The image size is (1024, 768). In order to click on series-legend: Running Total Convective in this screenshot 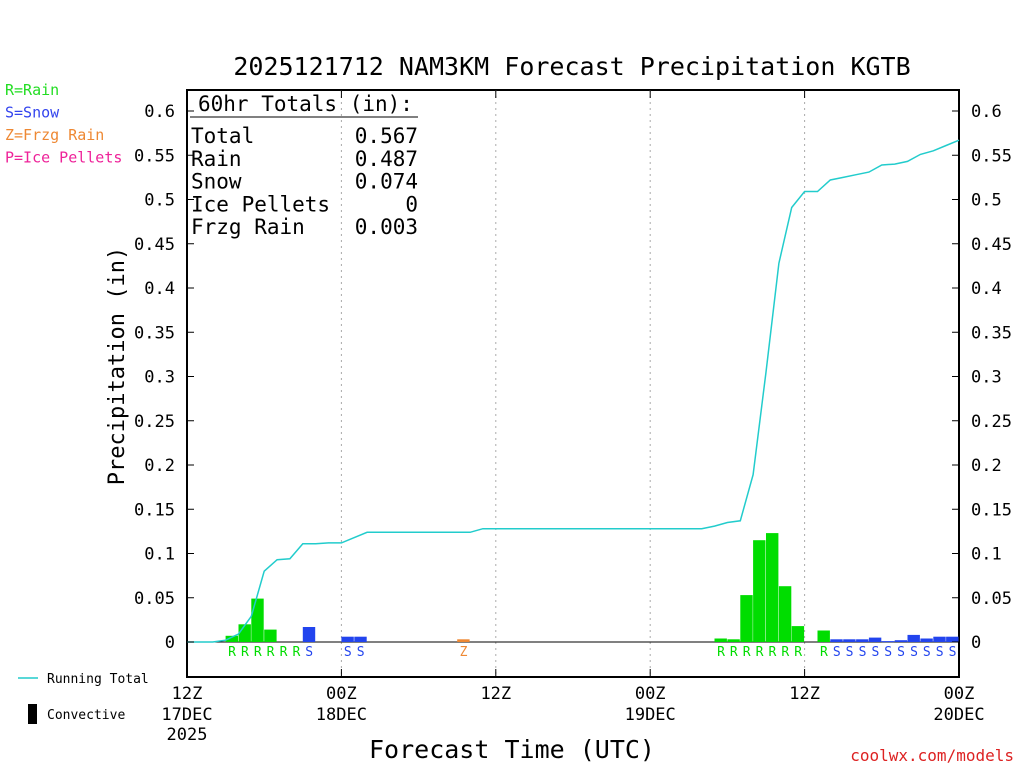, I will do `click(83, 698)`.